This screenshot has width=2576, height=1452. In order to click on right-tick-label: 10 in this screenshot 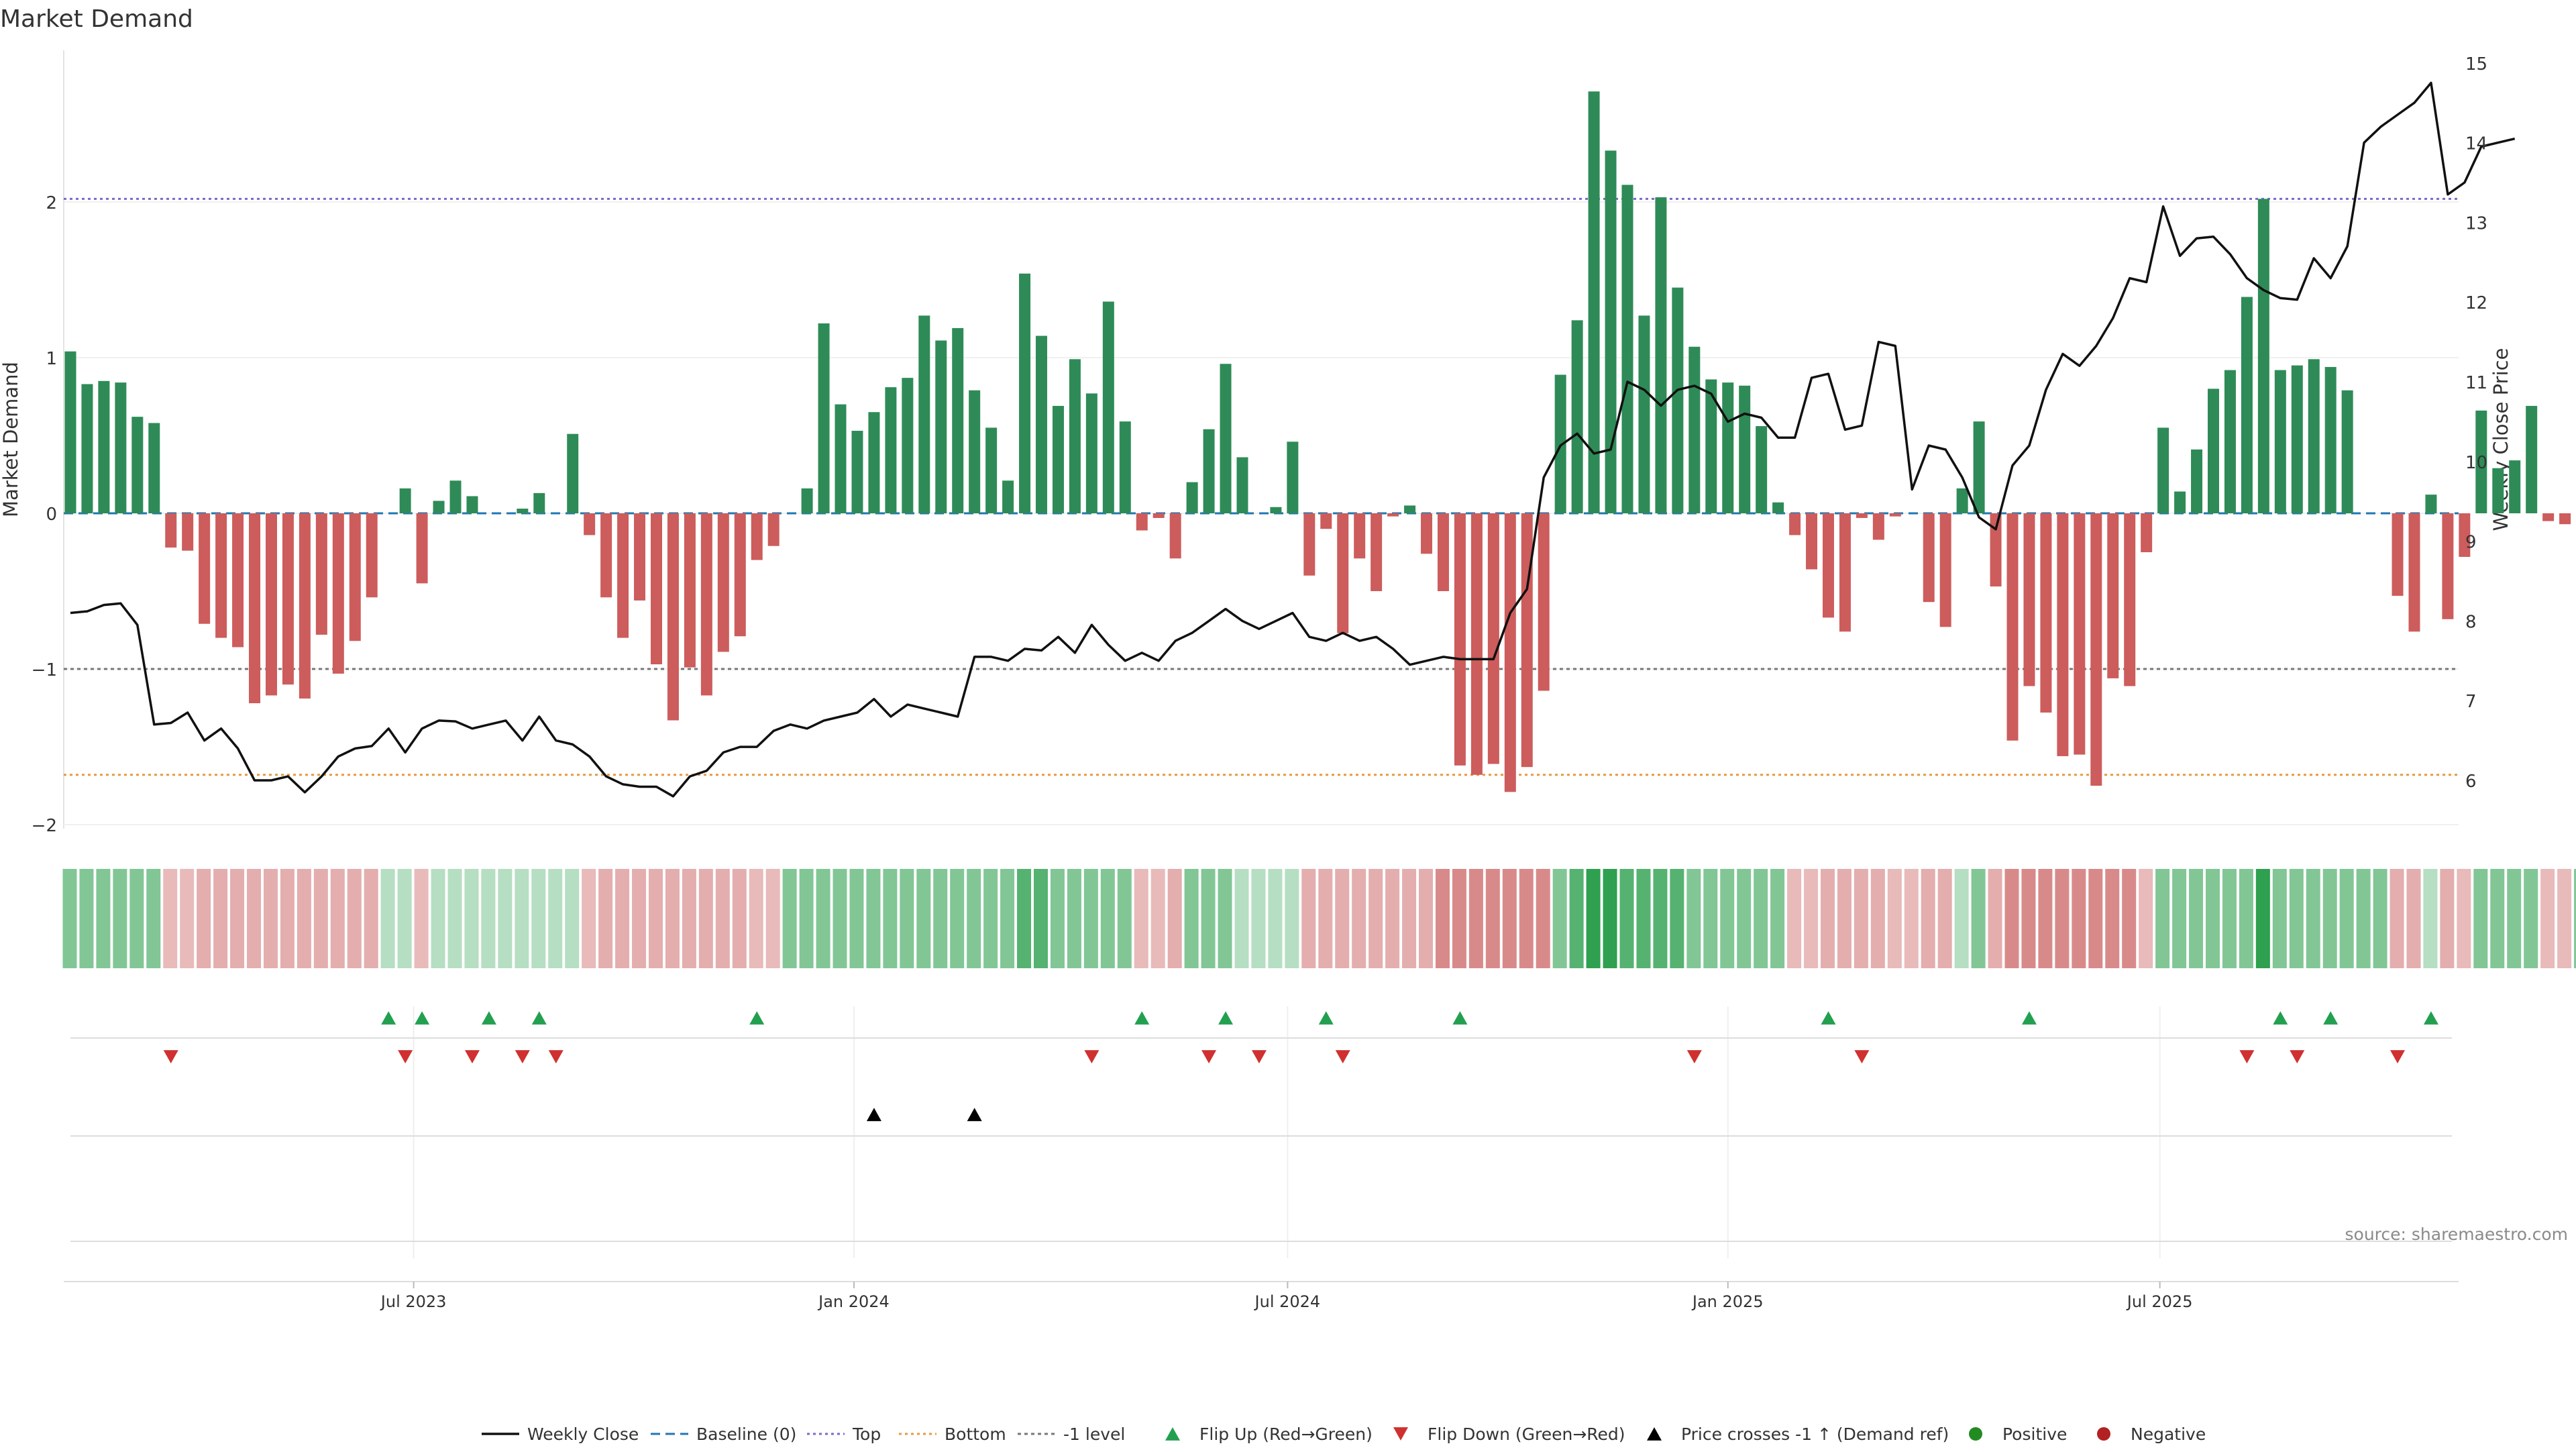, I will do `click(2476, 463)`.